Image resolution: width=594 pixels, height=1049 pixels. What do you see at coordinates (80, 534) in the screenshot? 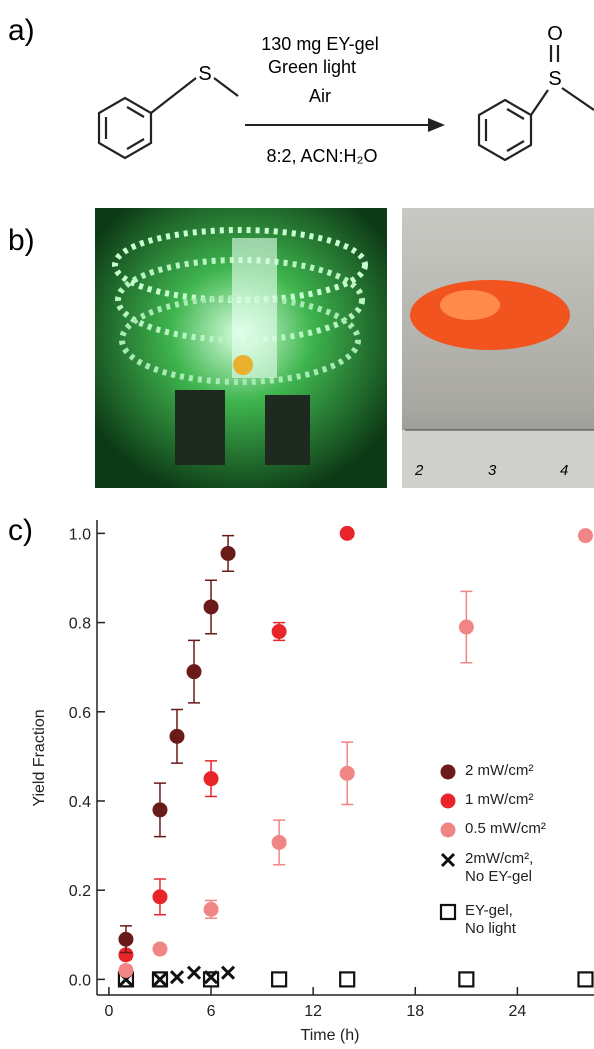
I see `y-tick-label: 1.0` at bounding box center [80, 534].